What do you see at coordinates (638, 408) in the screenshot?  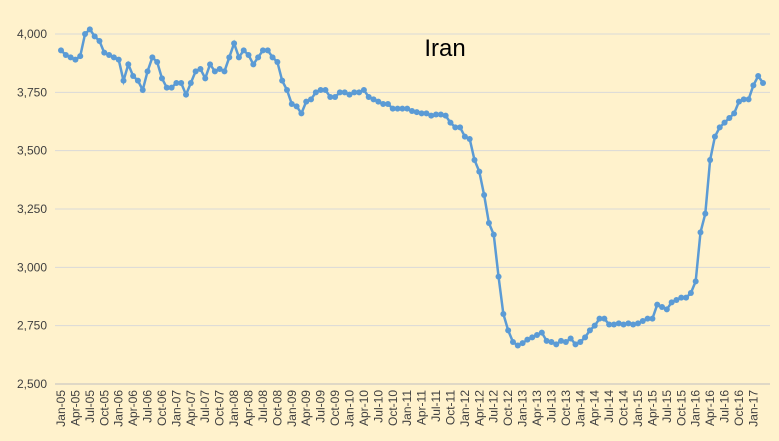 I see `x-tick-label: Jan-15` at bounding box center [638, 408].